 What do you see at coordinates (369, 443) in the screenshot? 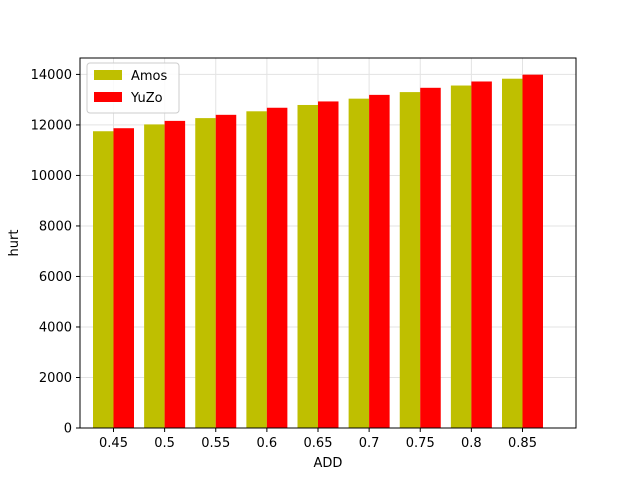
I see `x-tick-label: 0.7` at bounding box center [369, 443].